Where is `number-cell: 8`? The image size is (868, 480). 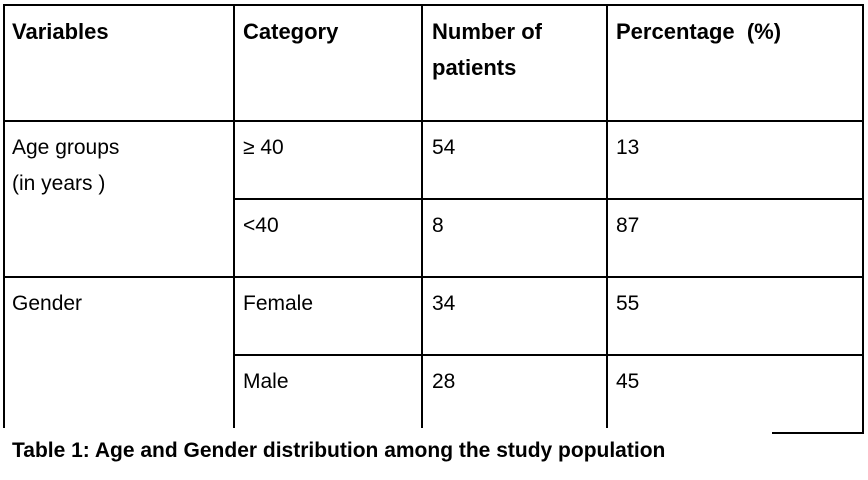
number-cell: 8 is located at coordinates (438, 225).